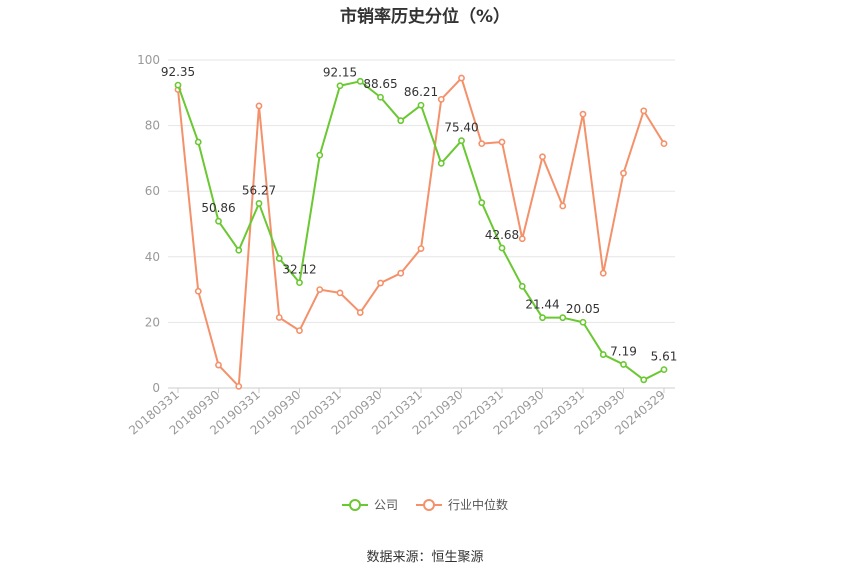 The height and width of the screenshot is (575, 850). Describe the element at coordinates (502, 235) in the screenshot. I see `data-label-company: 42.68` at that location.